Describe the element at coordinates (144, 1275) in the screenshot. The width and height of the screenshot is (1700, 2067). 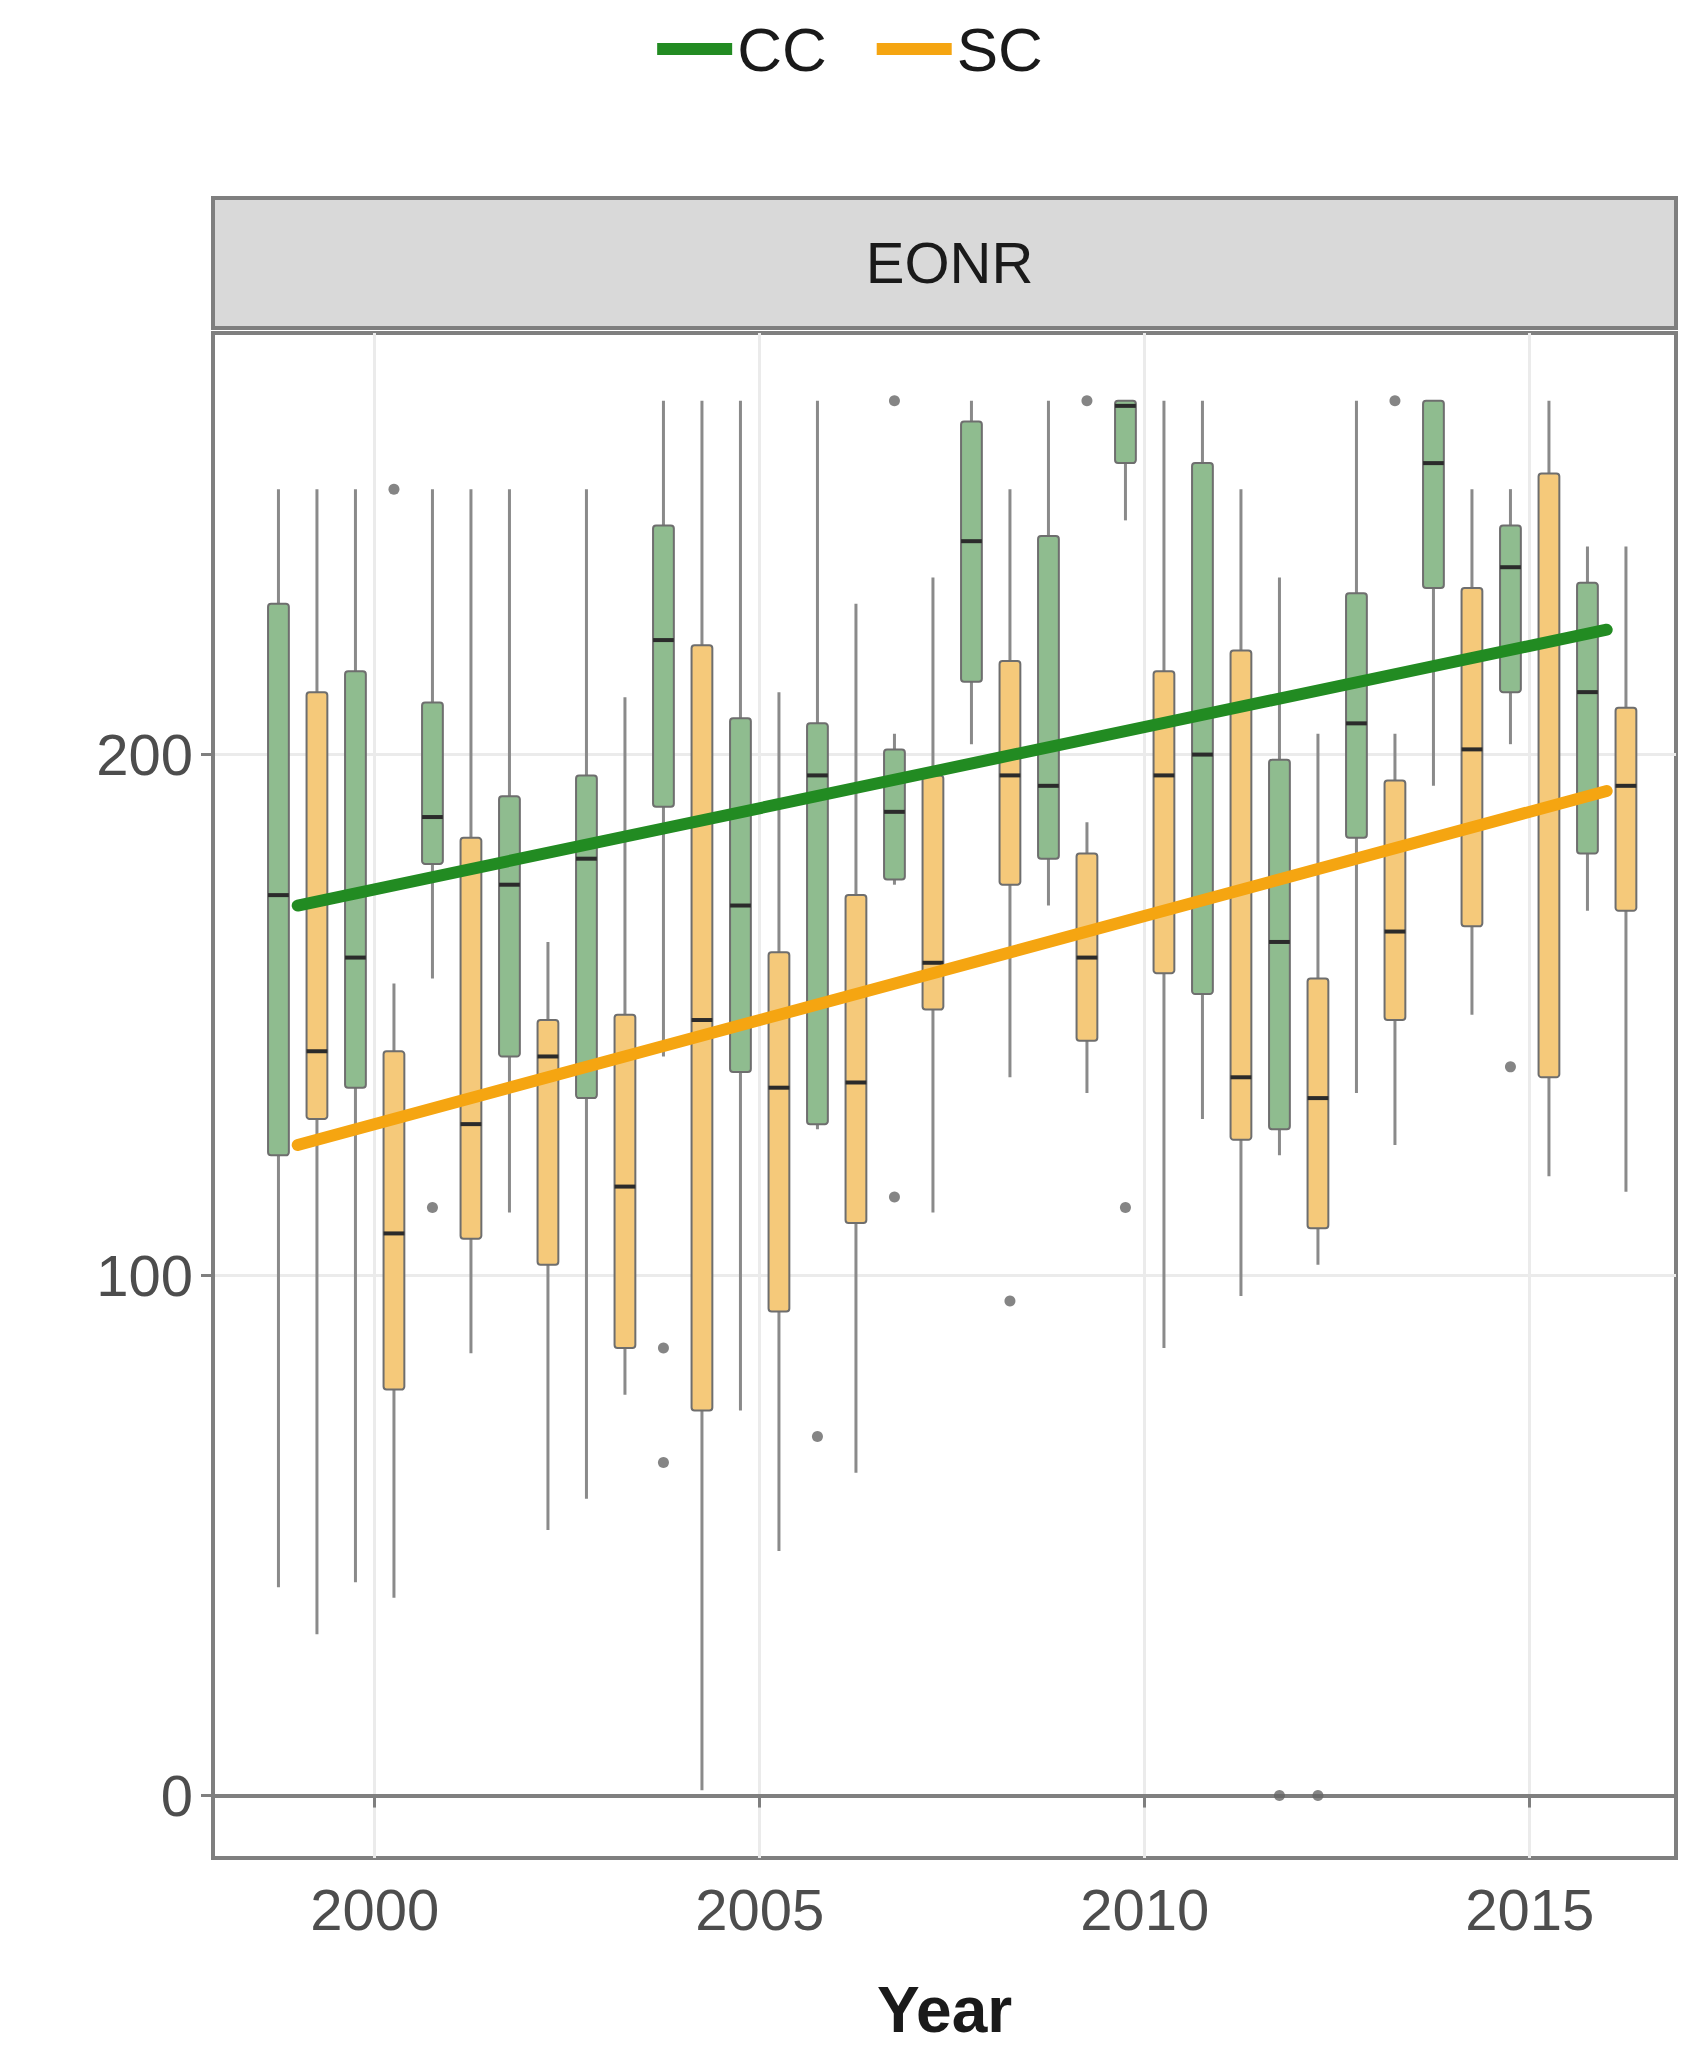
I see `y-tick-label: 100` at that location.